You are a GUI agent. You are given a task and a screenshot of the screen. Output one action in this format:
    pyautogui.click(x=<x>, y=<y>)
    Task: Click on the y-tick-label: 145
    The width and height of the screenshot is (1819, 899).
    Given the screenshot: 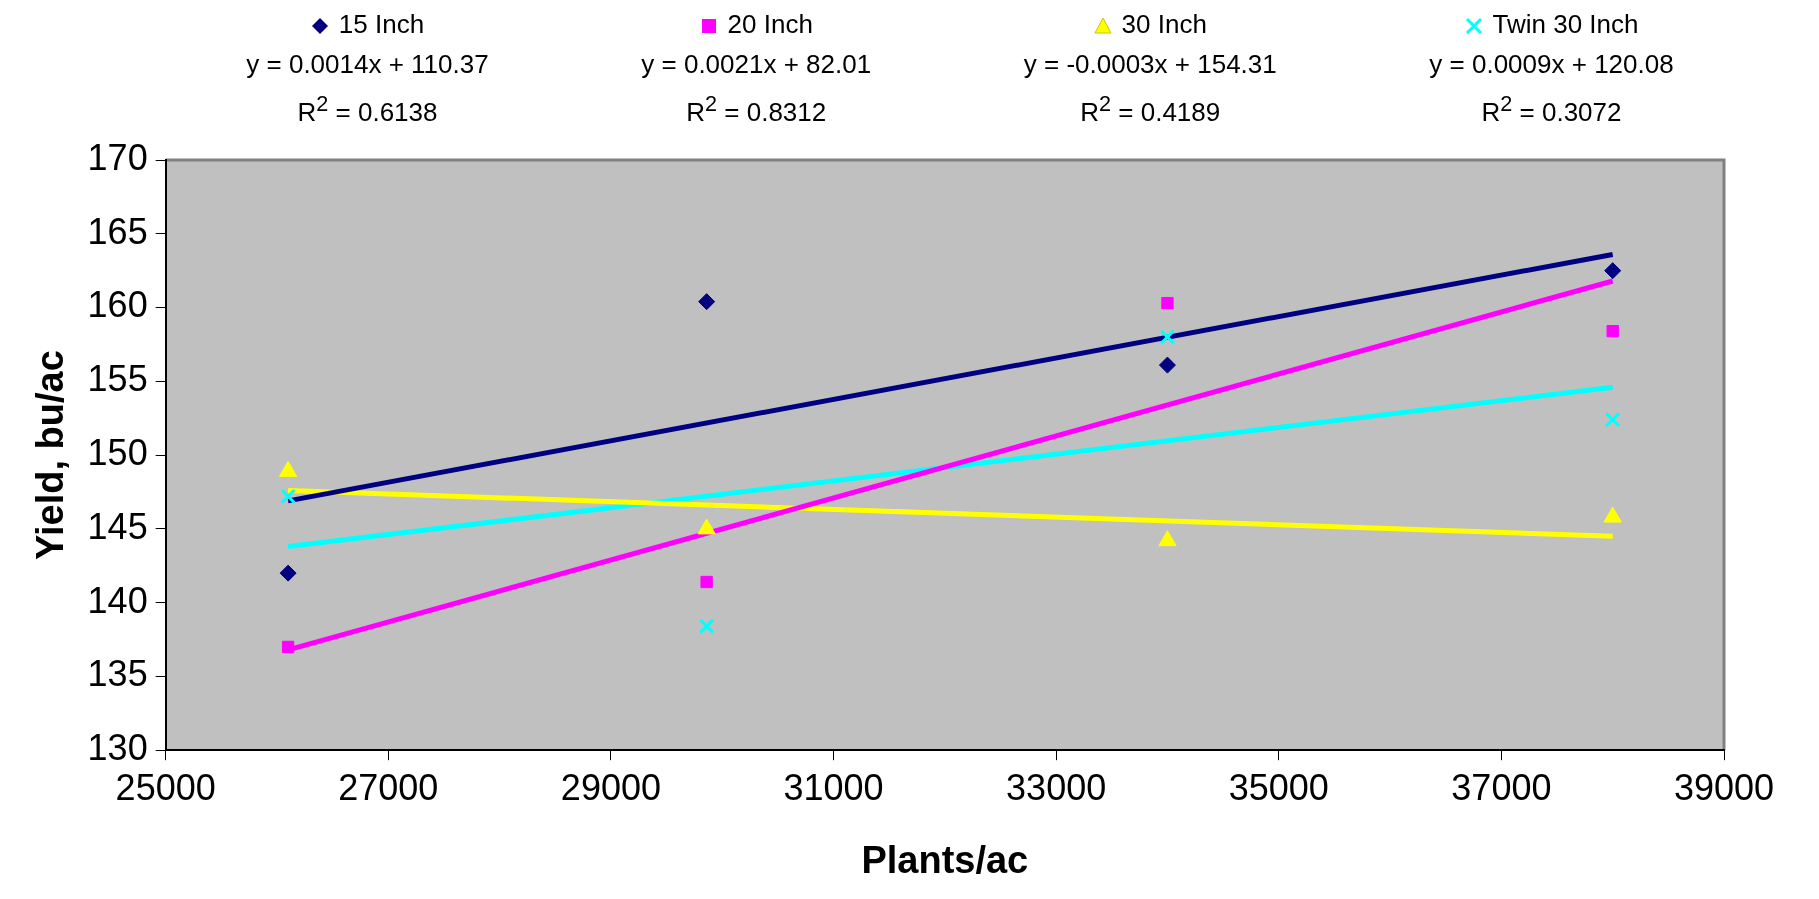 What is the action you would take?
    pyautogui.click(x=117, y=526)
    